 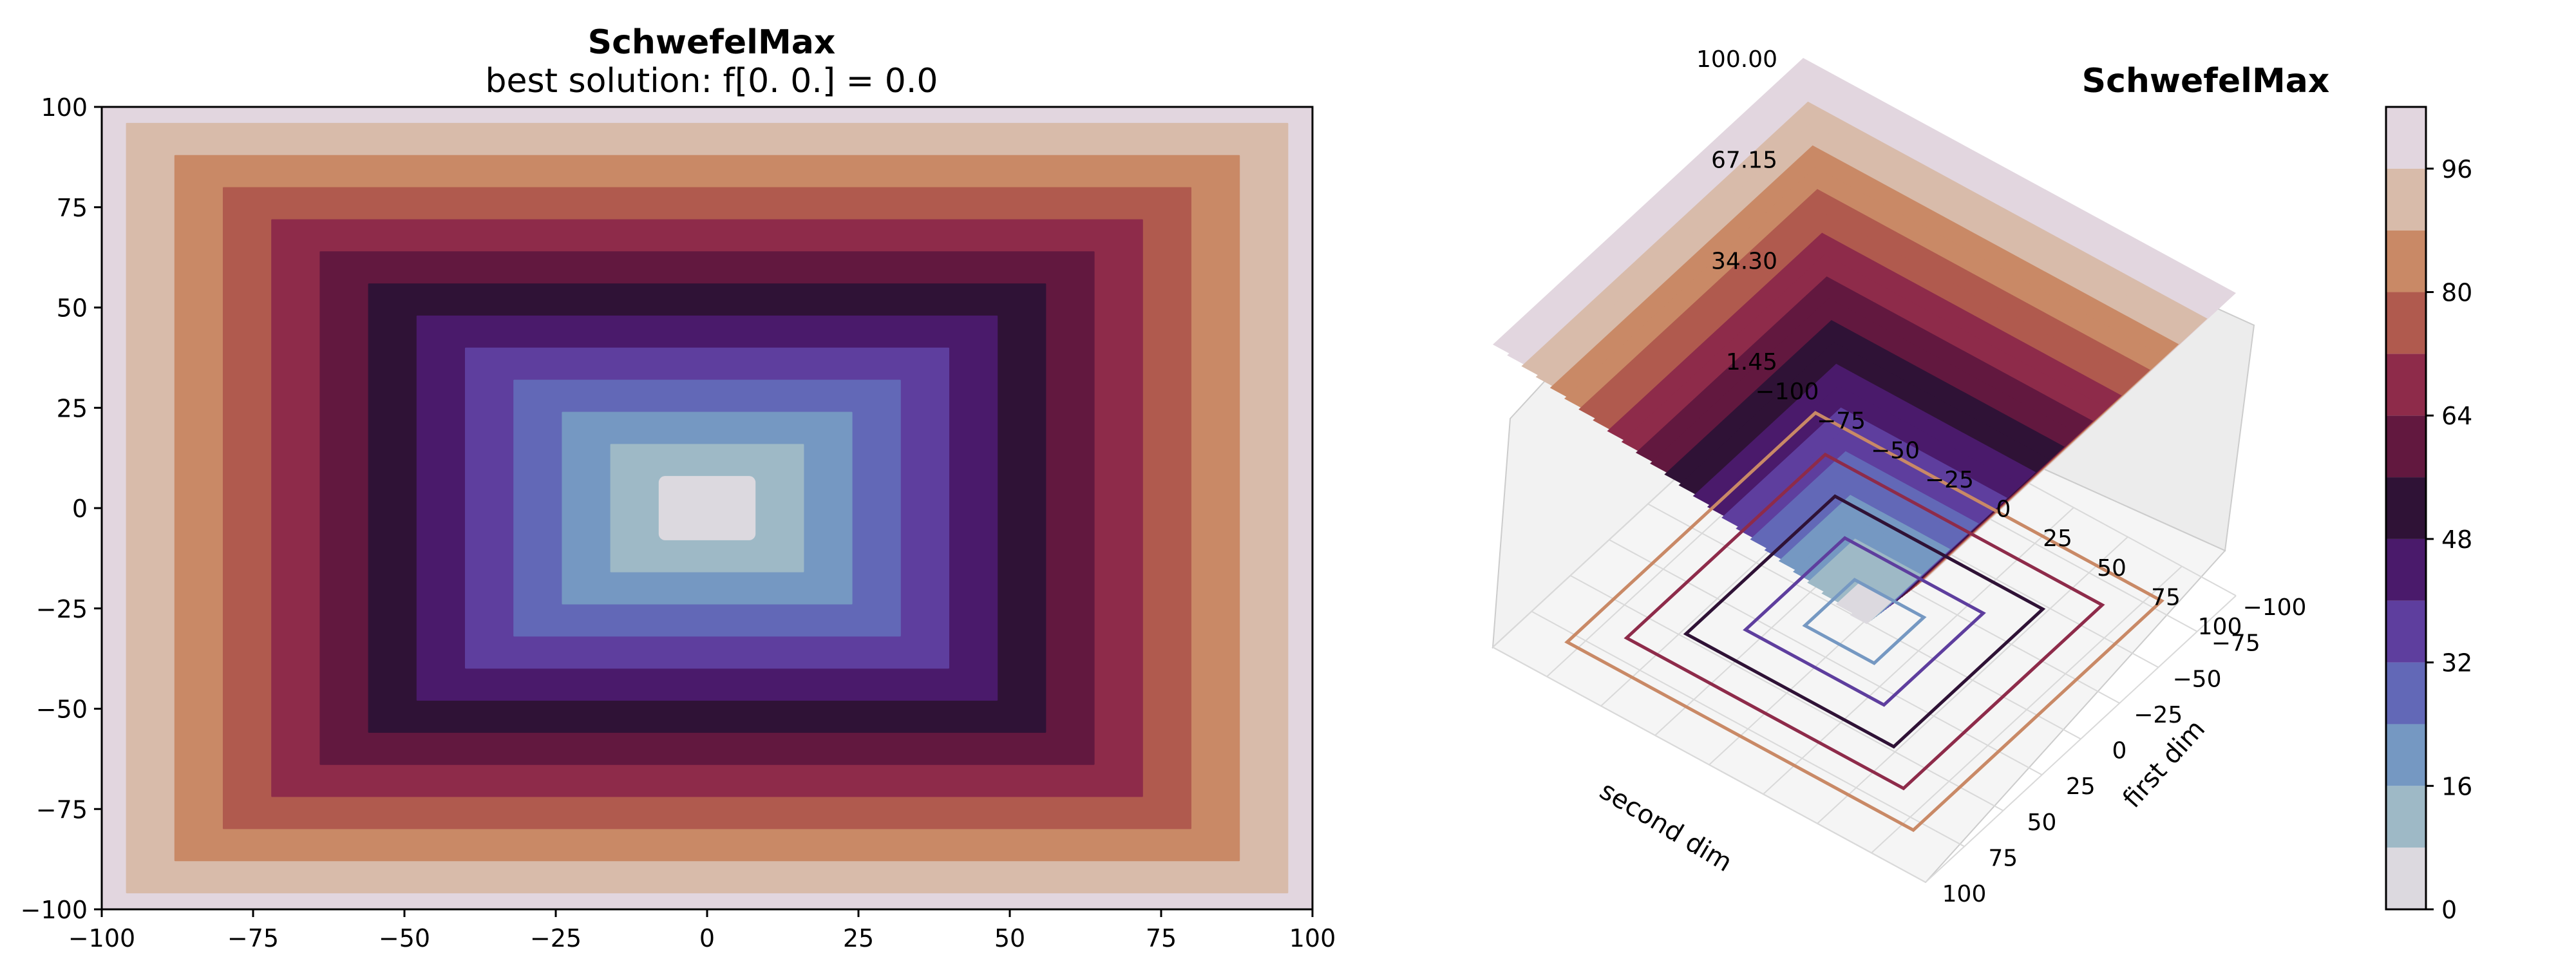 I want to click on x-tick-label: 25, so click(x=858, y=938).